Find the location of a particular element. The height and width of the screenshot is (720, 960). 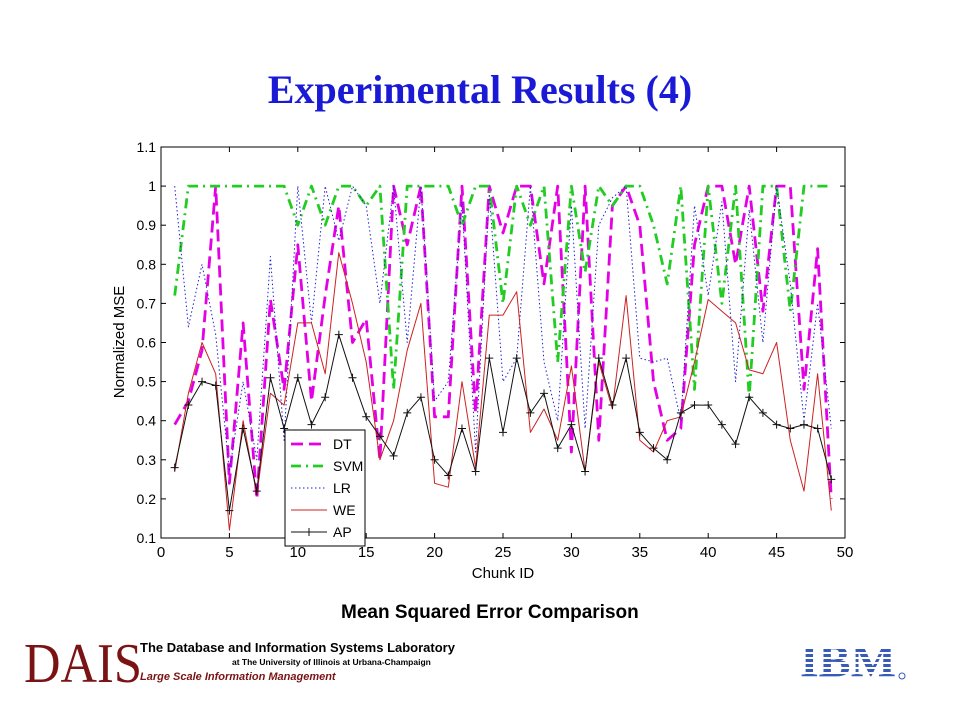

y-tick-label: 1.1 is located at coordinates (147, 147).